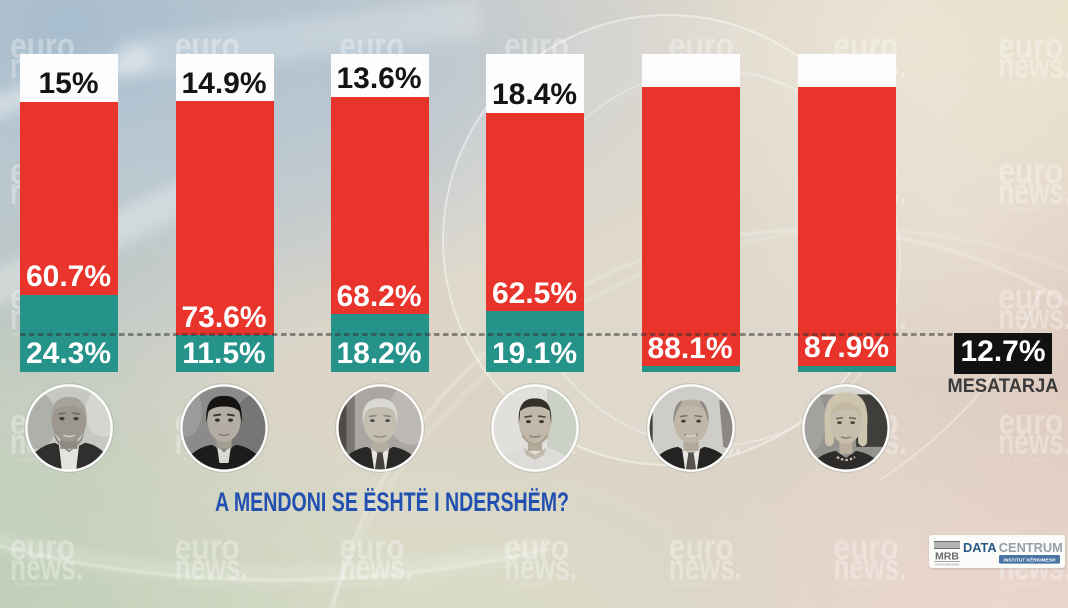  I want to click on svg-text: A MENDONI SE ËSHTË I NDERSHËM?, so click(392, 502).